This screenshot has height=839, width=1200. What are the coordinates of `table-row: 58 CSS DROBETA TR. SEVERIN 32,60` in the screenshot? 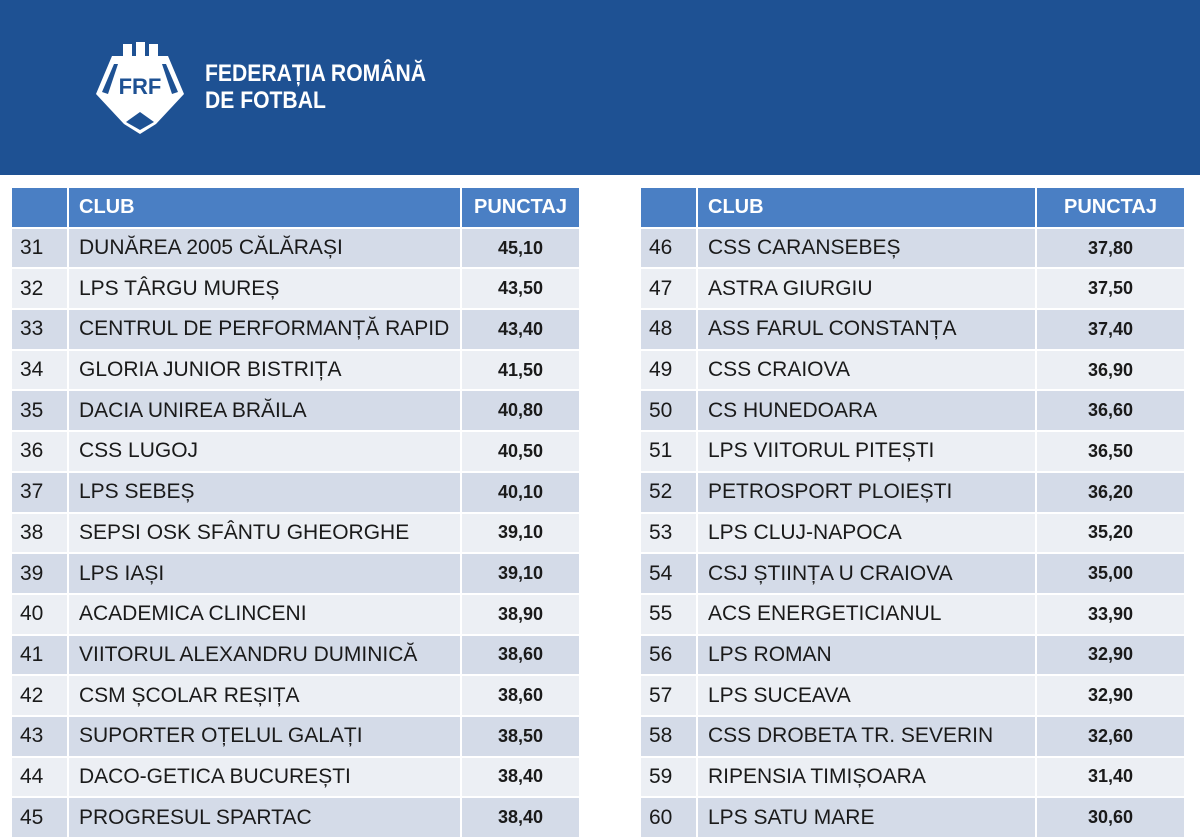 It's located at (913, 737).